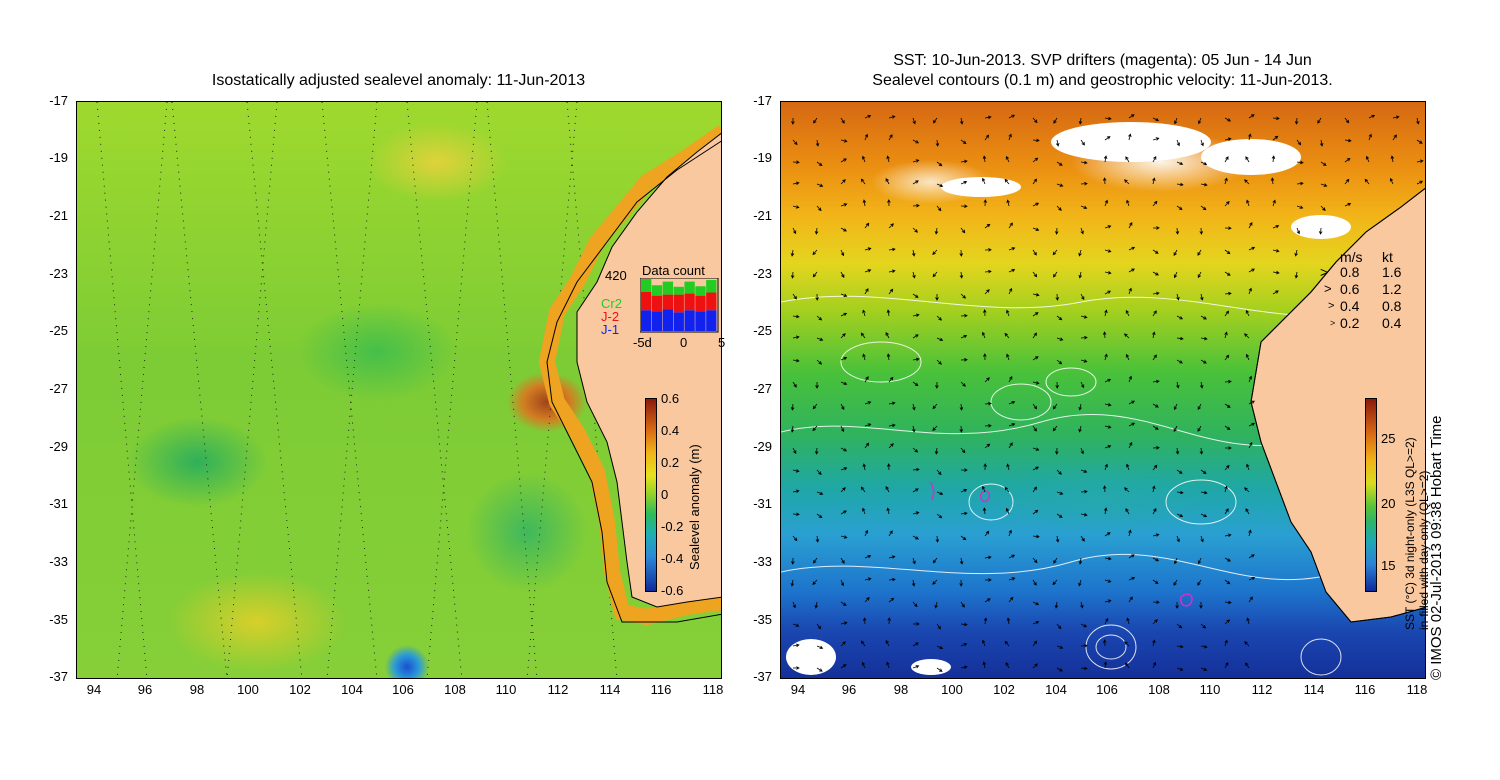 This screenshot has height=780, width=1500. Describe the element at coordinates (651, 495) in the screenshot. I see `sealevel-colorbar` at that location.